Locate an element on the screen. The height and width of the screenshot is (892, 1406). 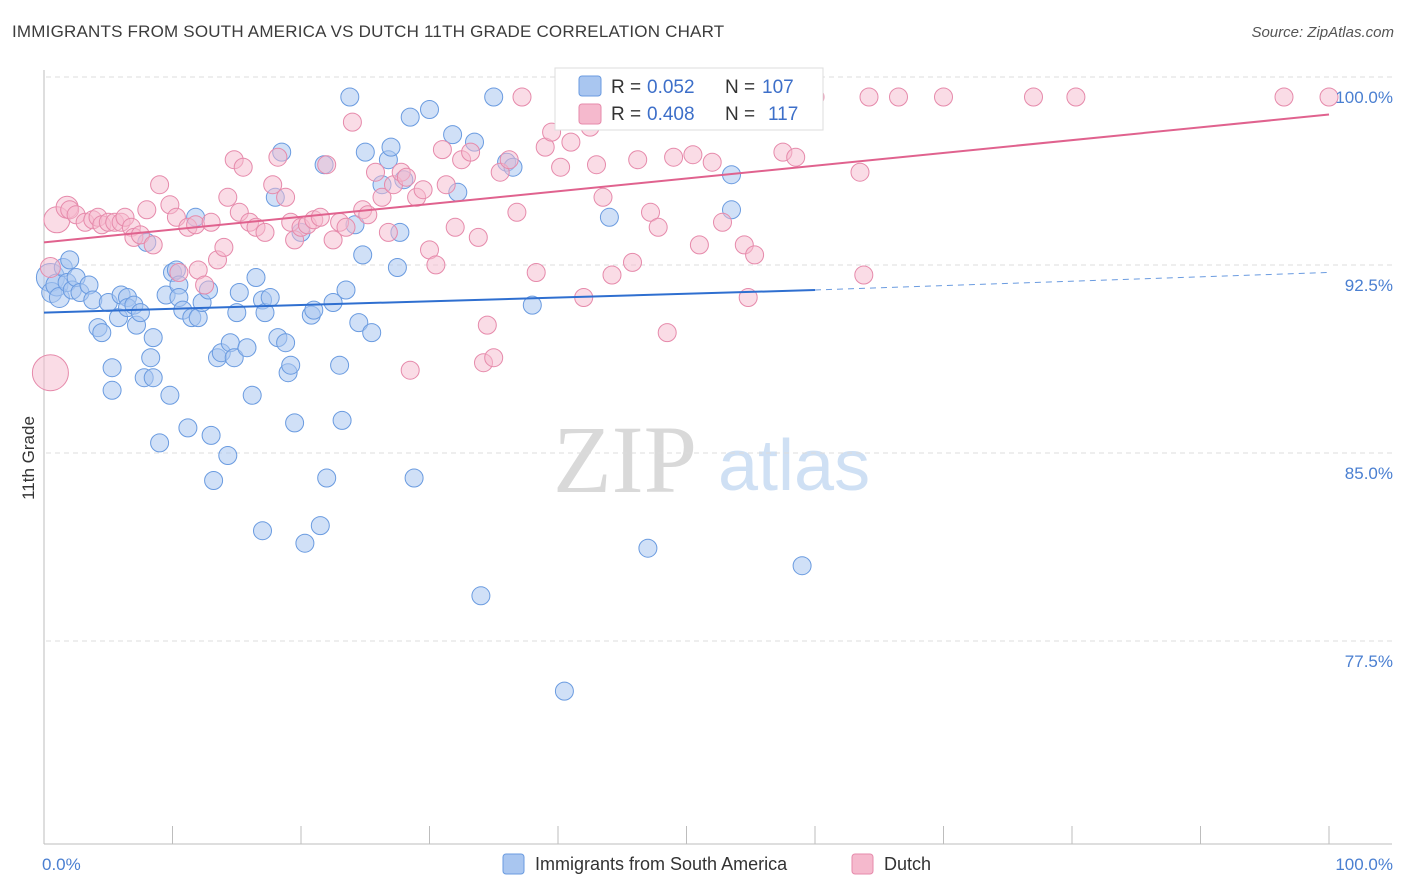
stats-swatch-pink is located at coordinates (590, 114).